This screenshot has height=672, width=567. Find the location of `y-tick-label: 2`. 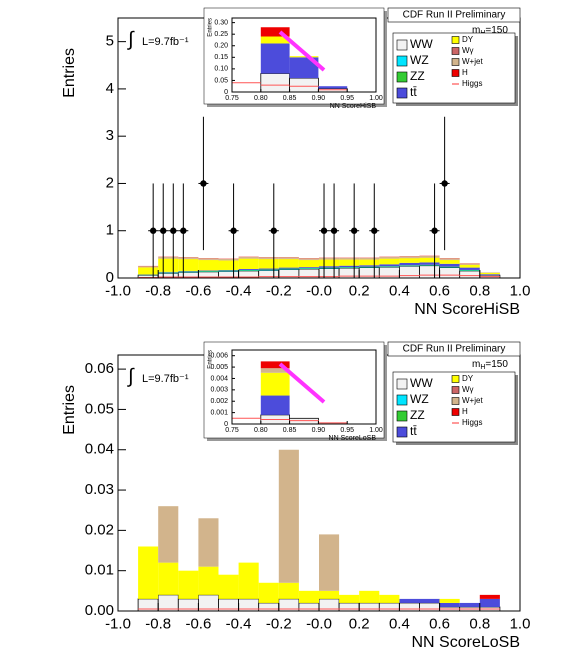

y-tick-label: 2 is located at coordinates (110, 182).